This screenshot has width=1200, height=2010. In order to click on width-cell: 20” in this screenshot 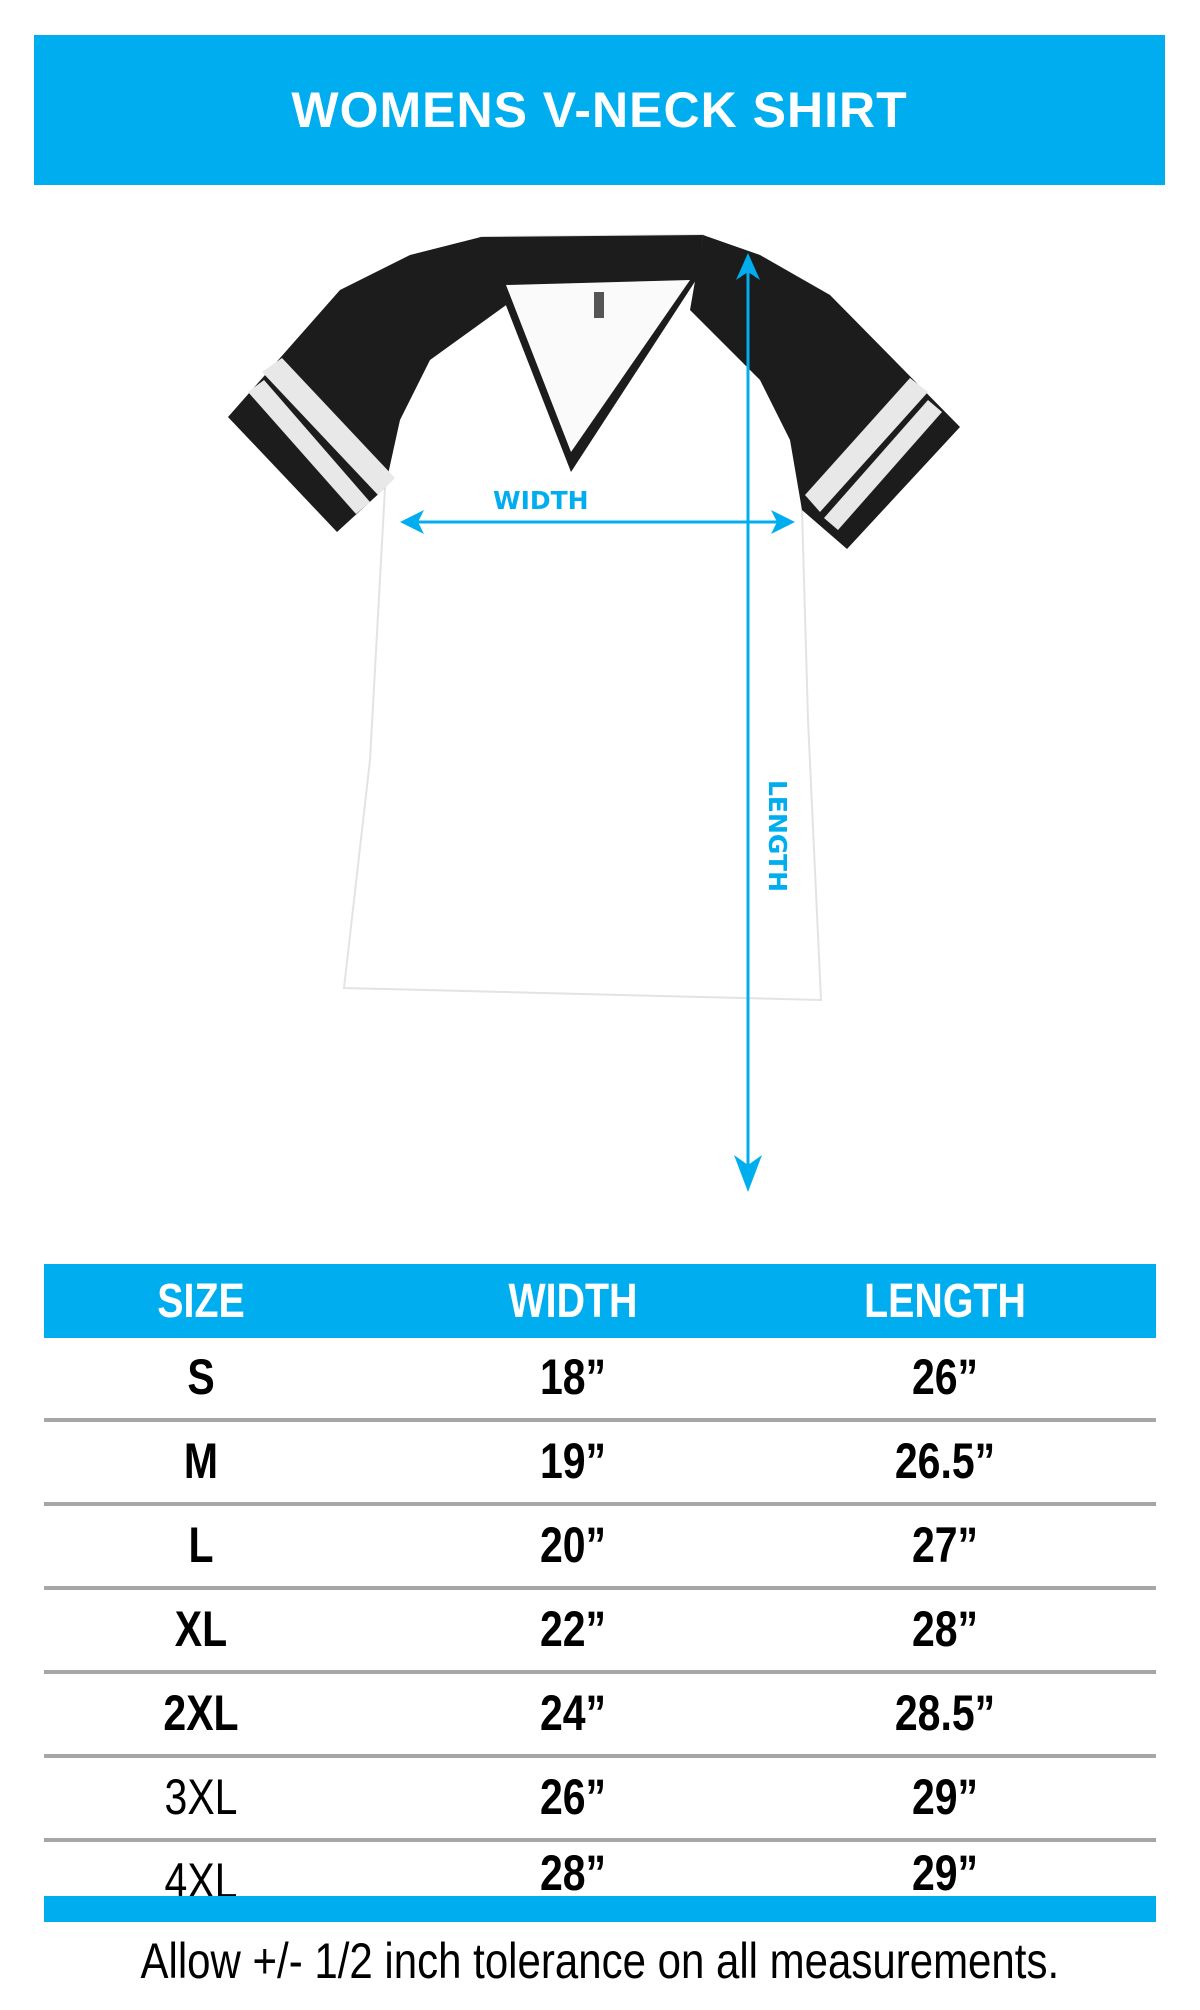, I will do `click(573, 1545)`.